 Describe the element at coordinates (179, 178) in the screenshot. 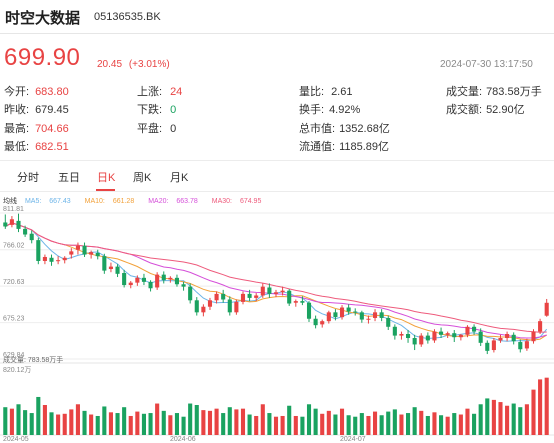

I see `tab-monthly-k: 月K` at that location.